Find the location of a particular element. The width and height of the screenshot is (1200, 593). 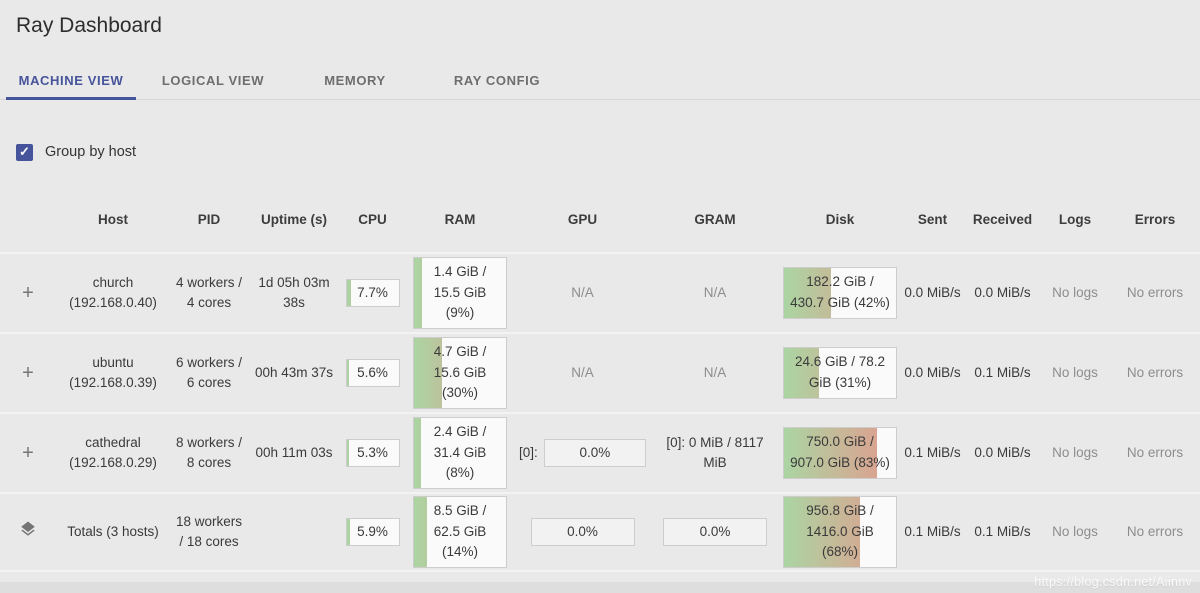

cpu-cell: 5.9% is located at coordinates (372, 532).